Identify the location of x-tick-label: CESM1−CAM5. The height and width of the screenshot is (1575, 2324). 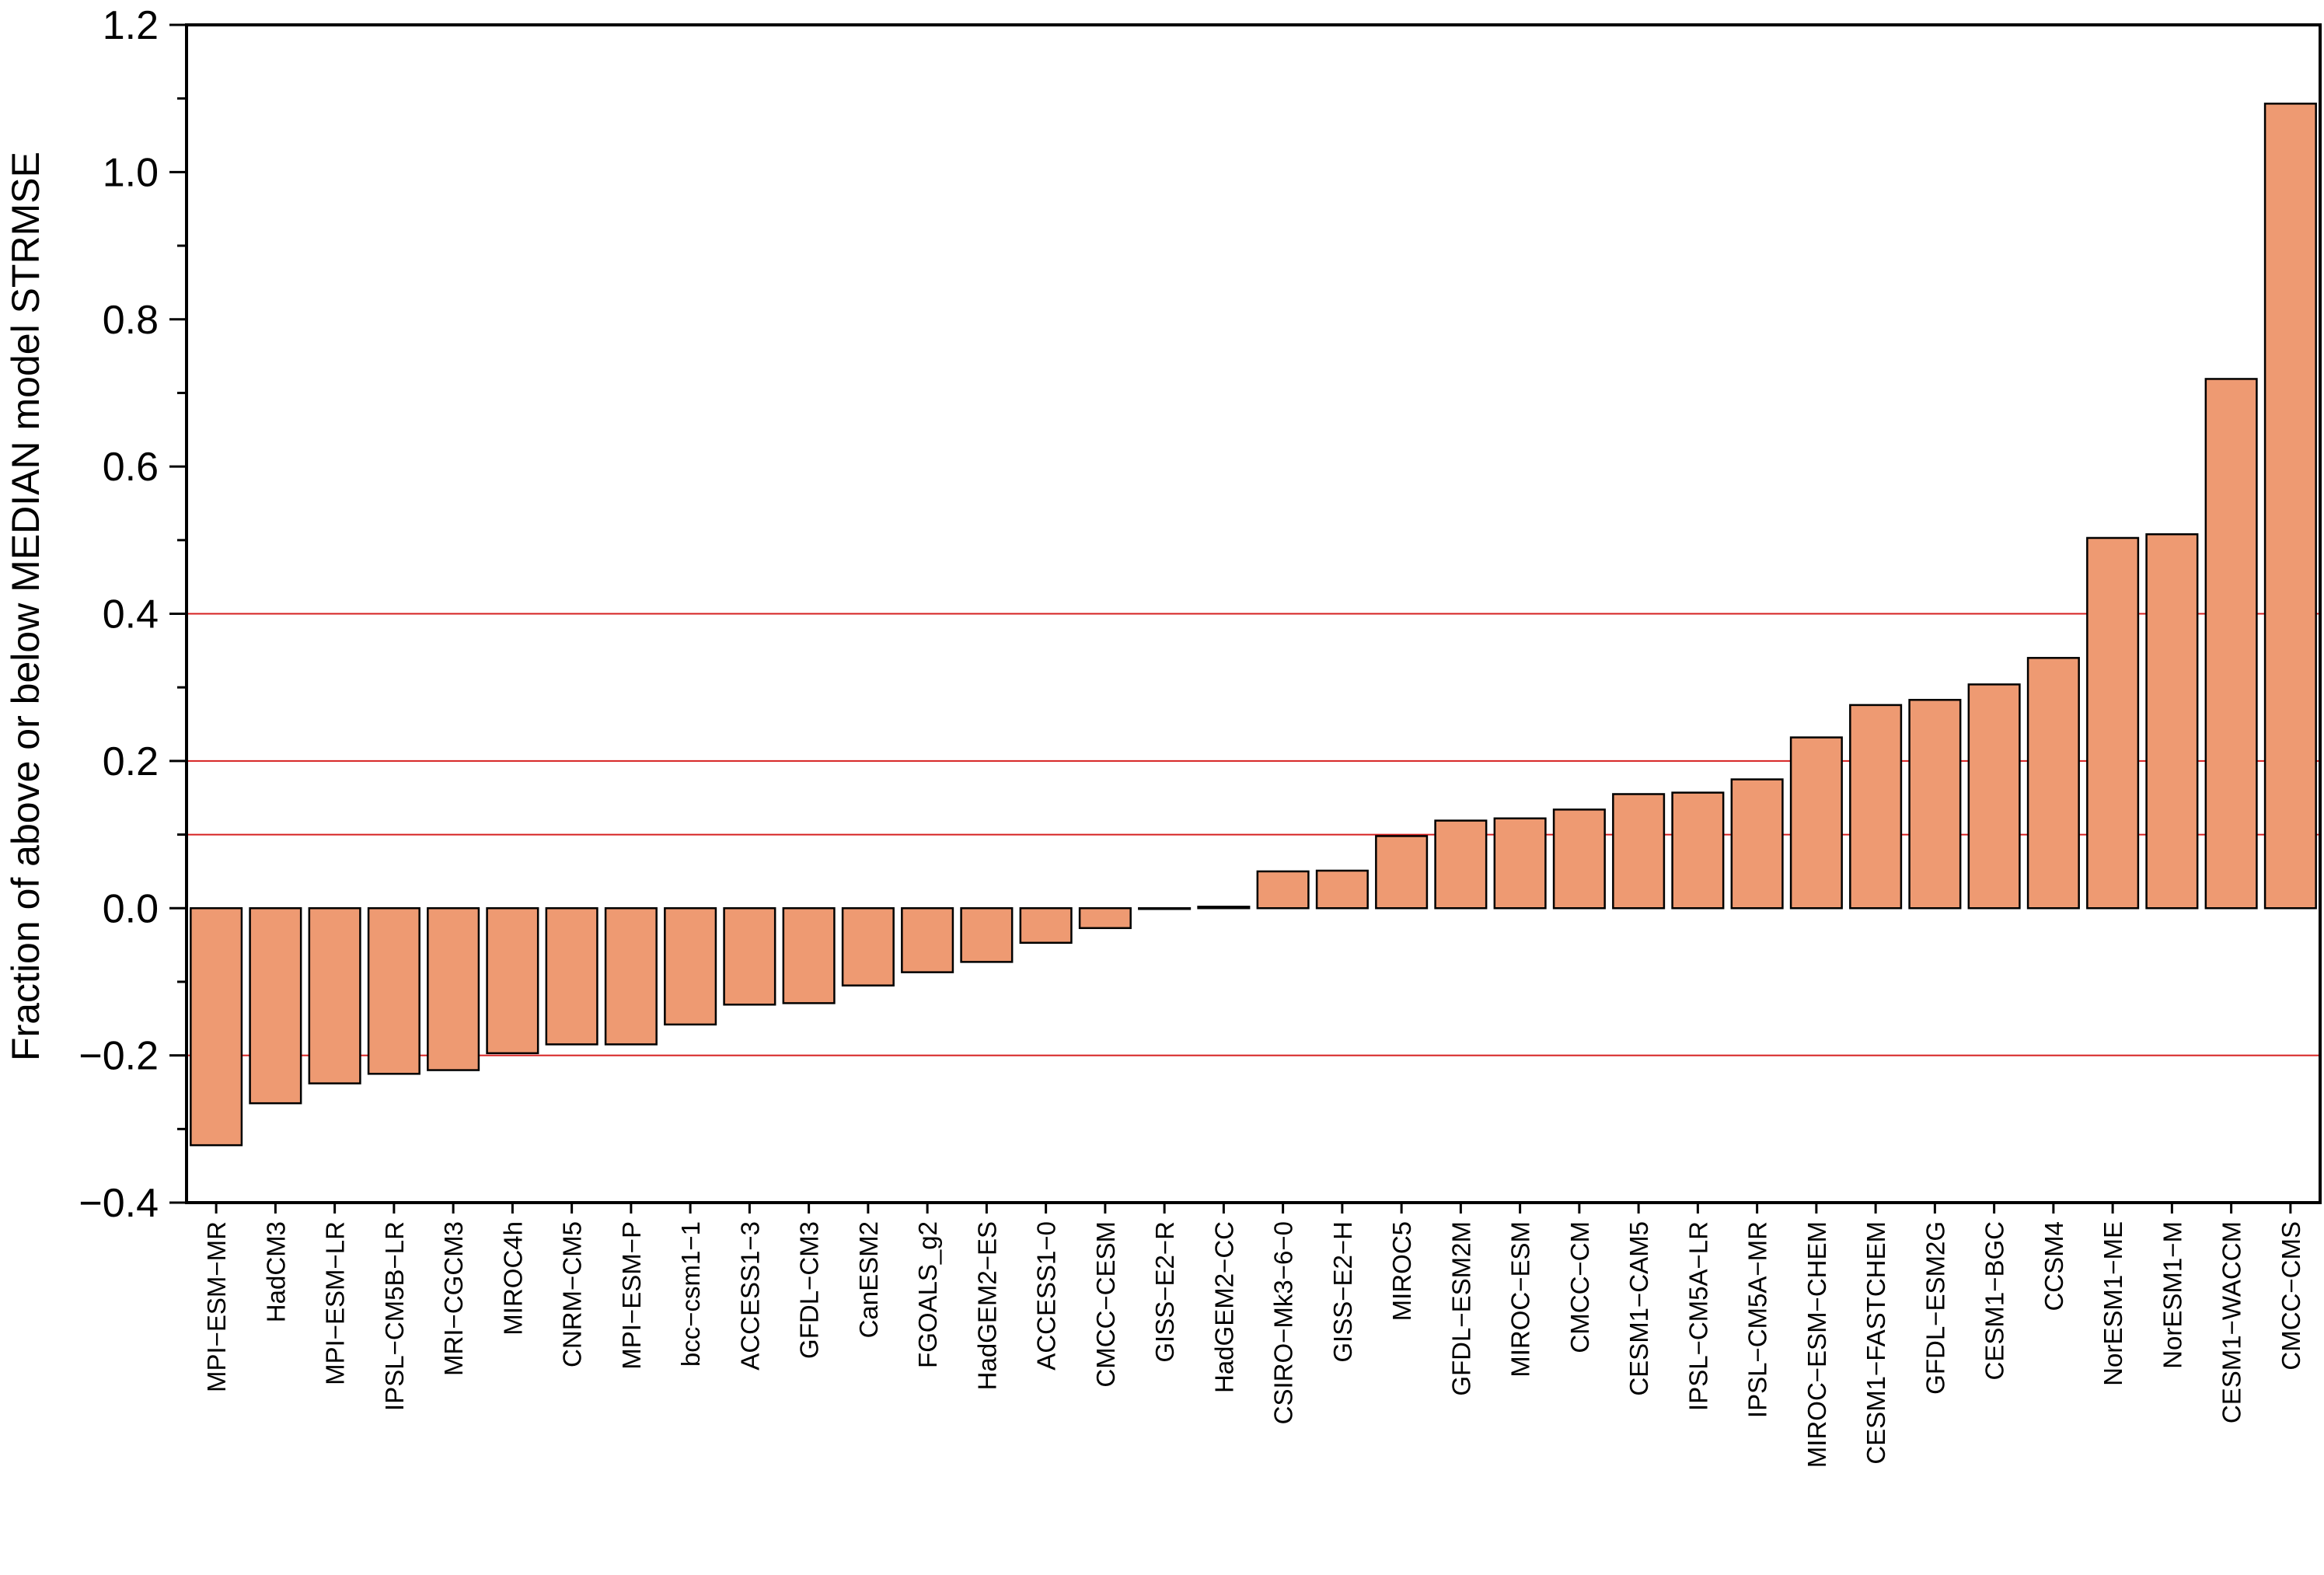
(1638, 1308).